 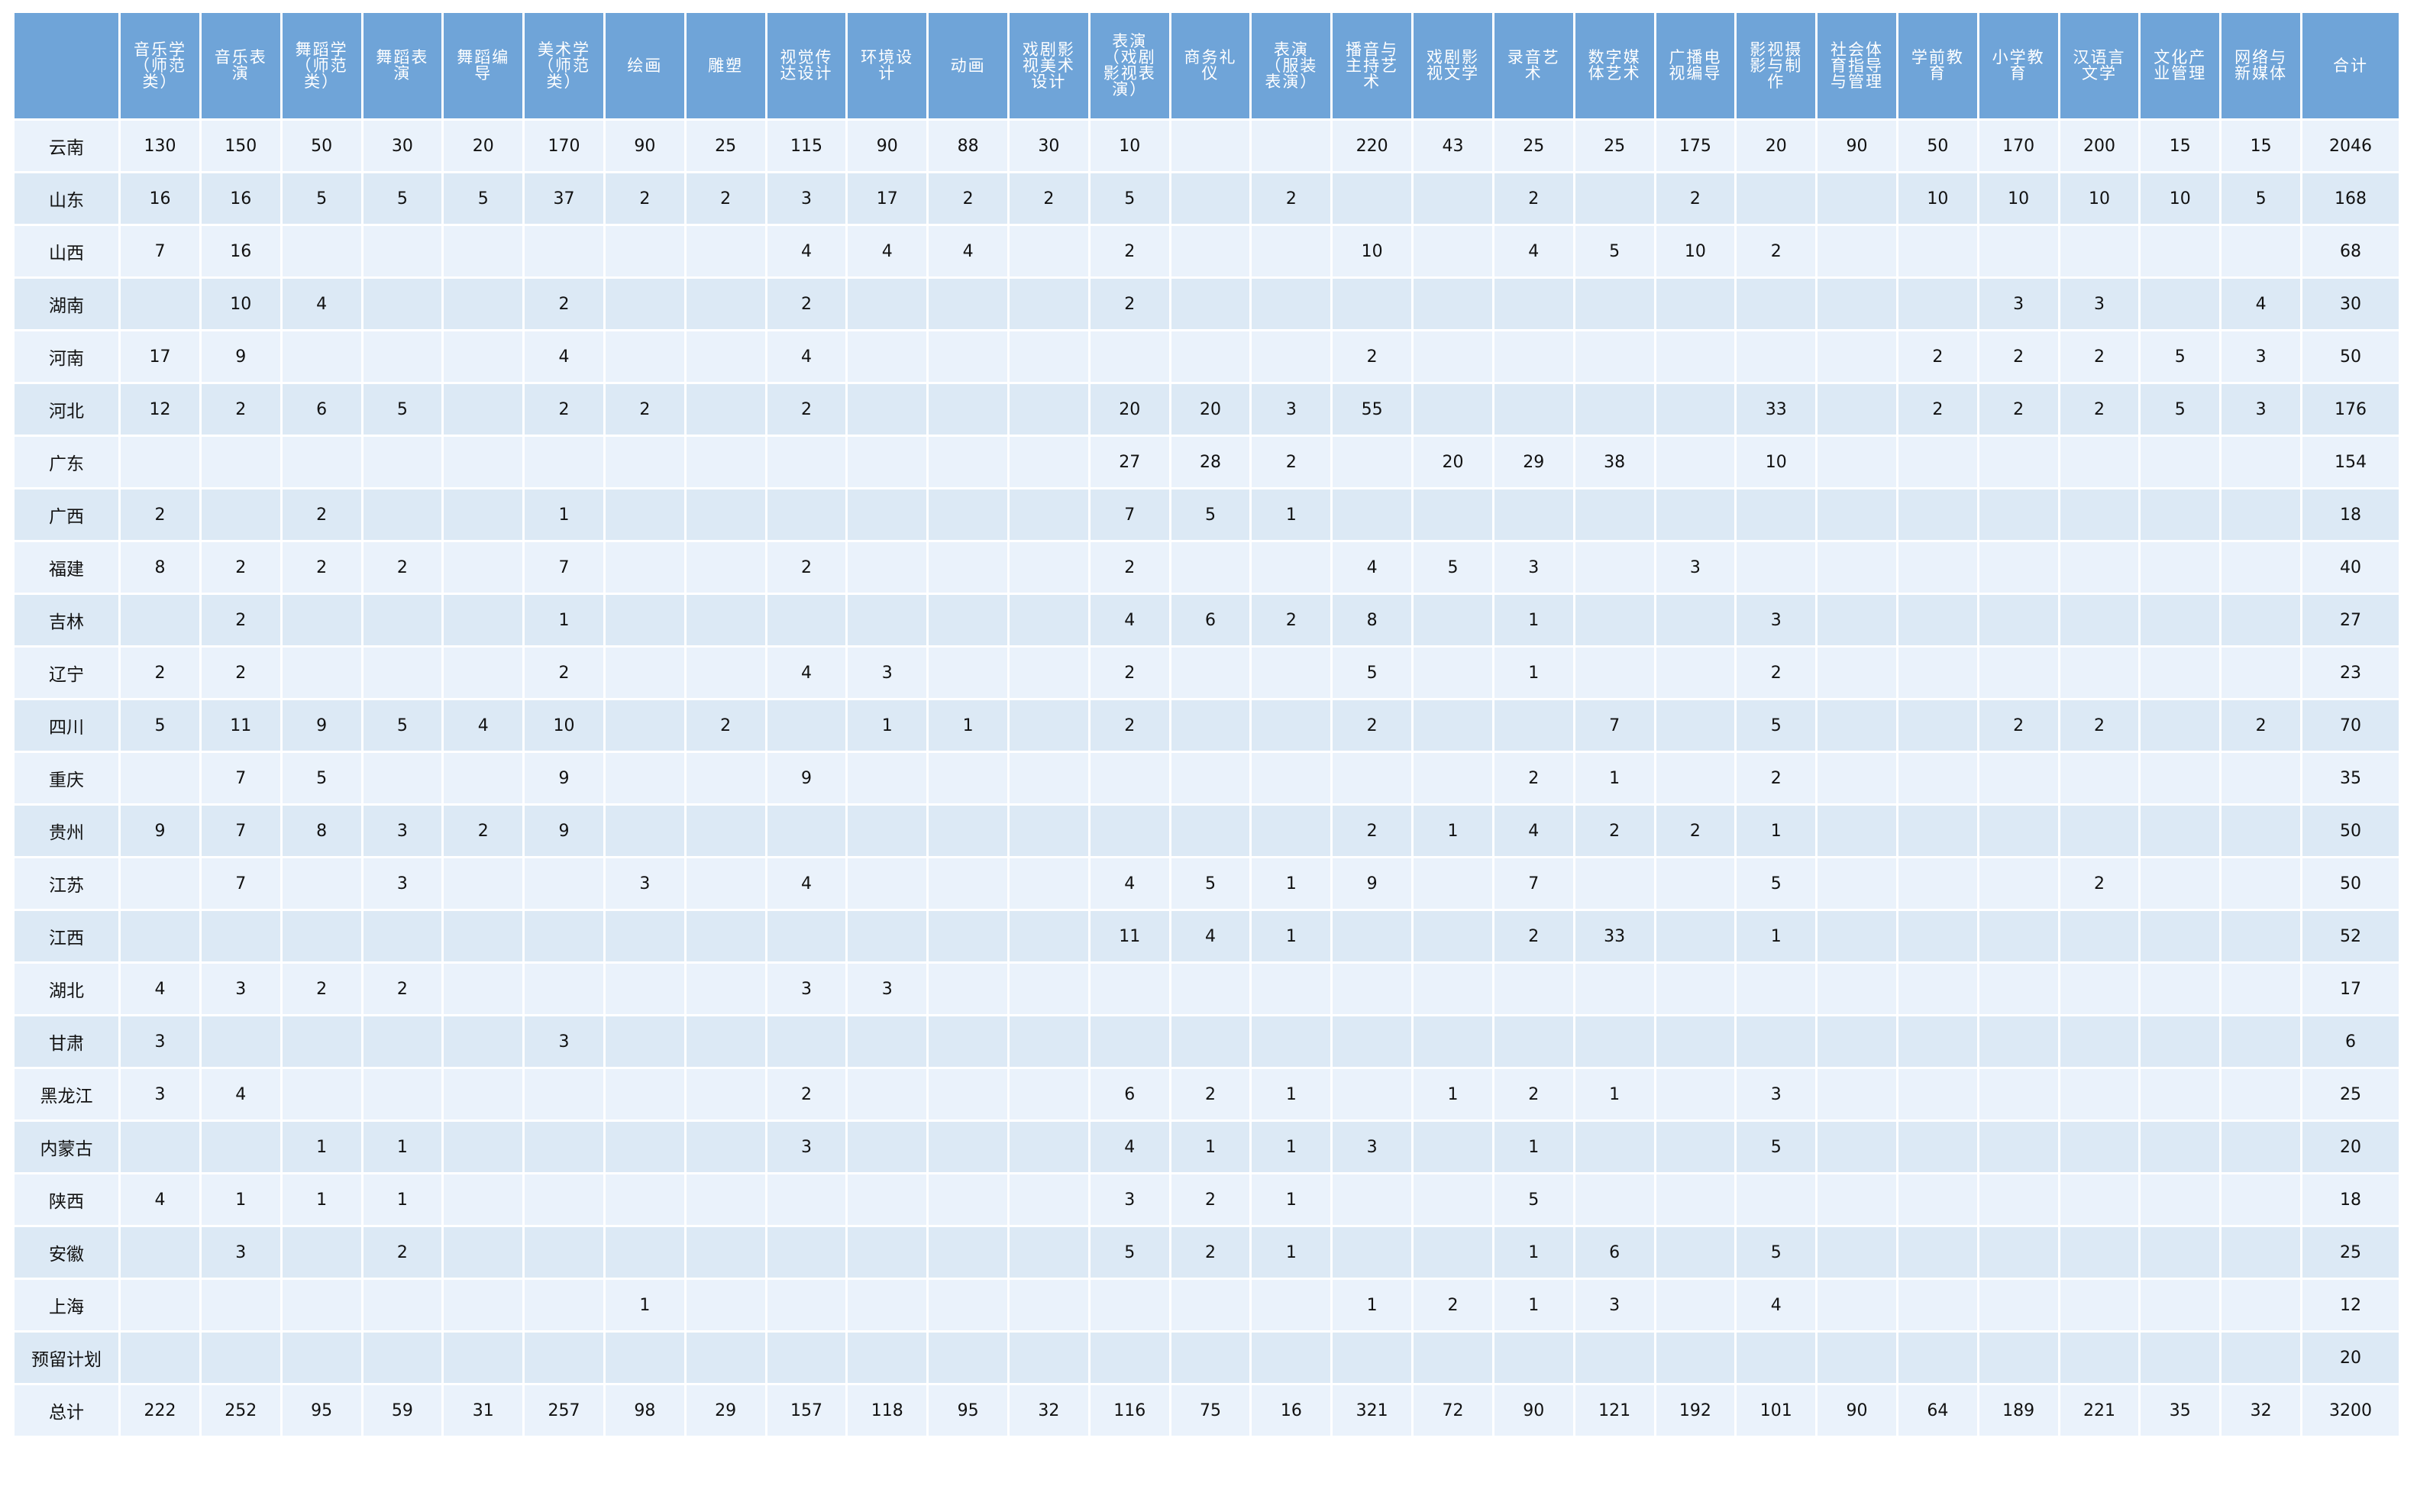 I want to click on column-header: 影视摄影与制作, so click(x=1776, y=66).